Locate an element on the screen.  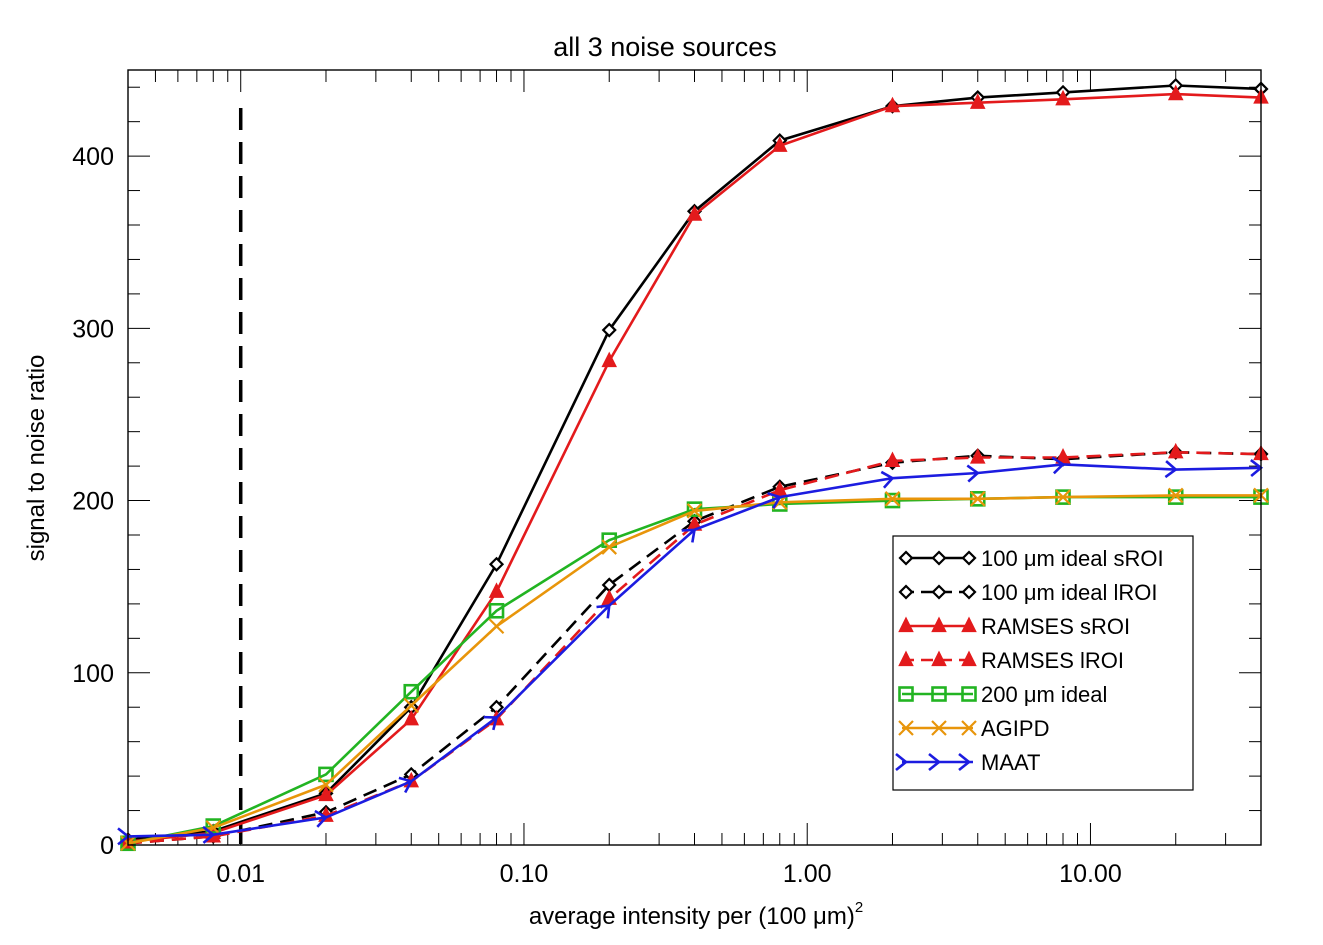
legend-label: 200 μm ideal is located at coordinates (1044, 694).